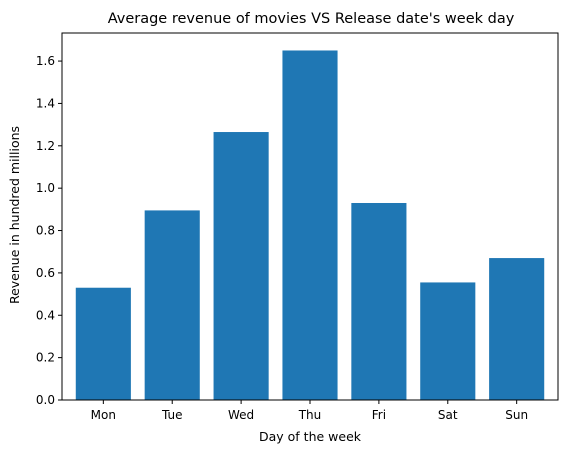 The width and height of the screenshot is (567, 453). What do you see at coordinates (172, 415) in the screenshot?
I see `x-tick-label: Tue` at bounding box center [172, 415].